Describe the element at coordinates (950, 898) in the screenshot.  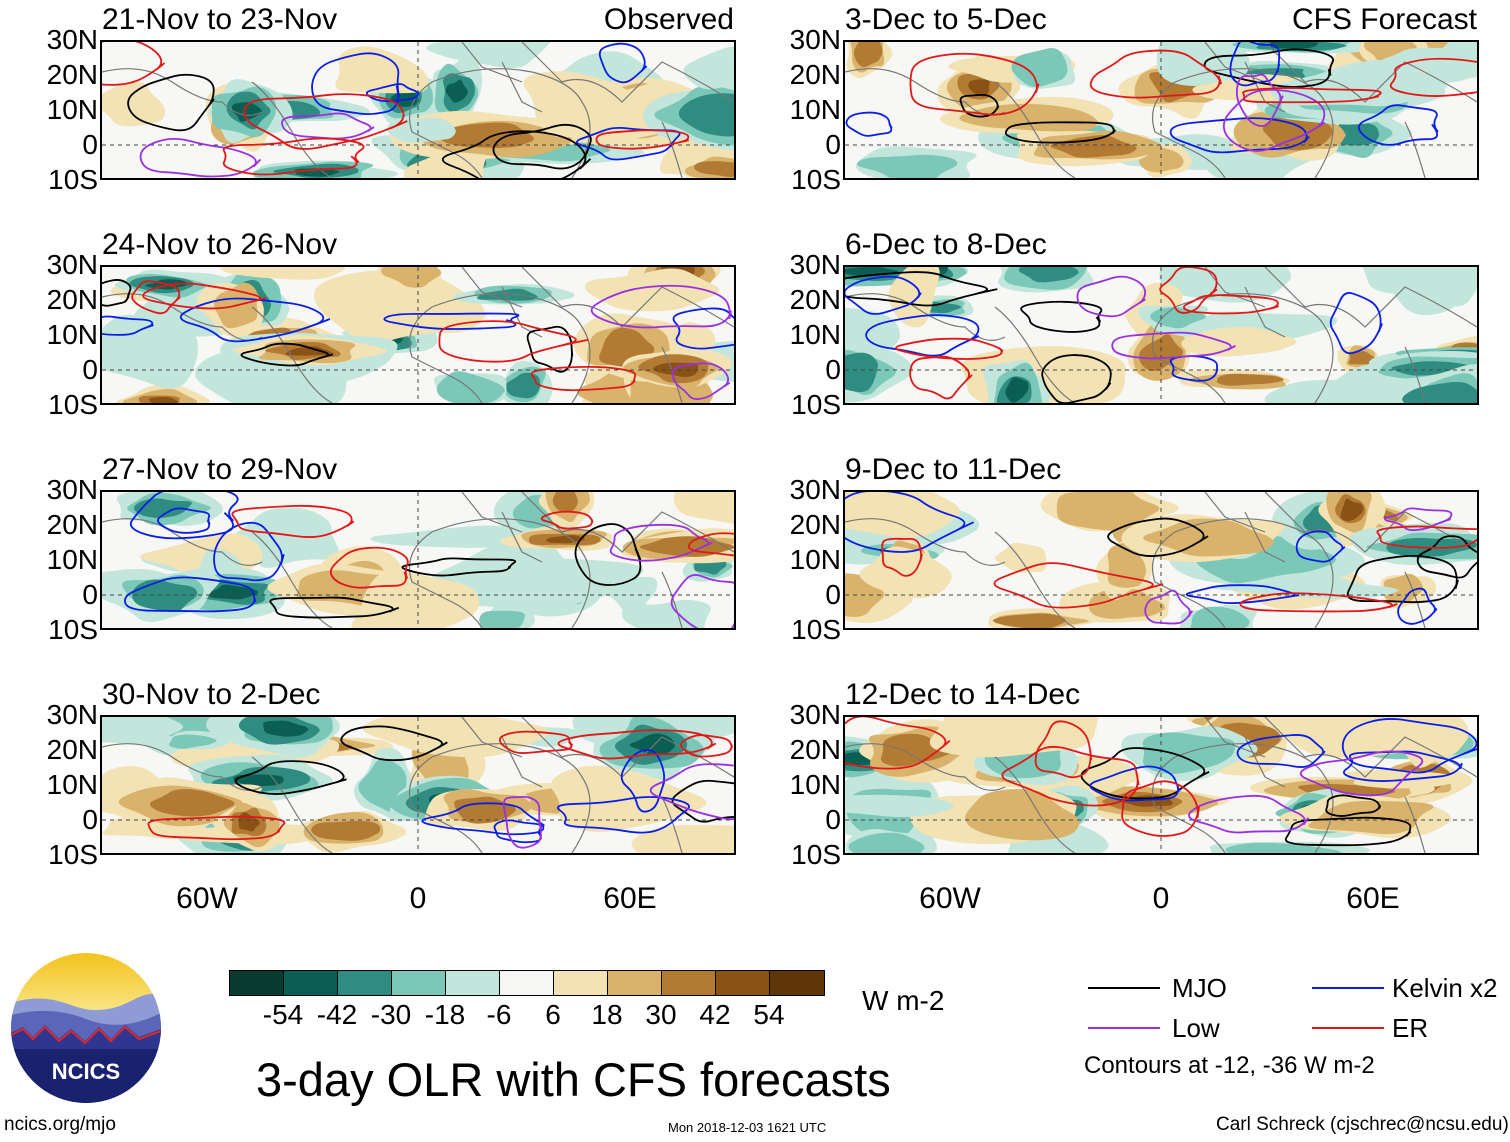
I see `x-tick-label: 60W` at that location.